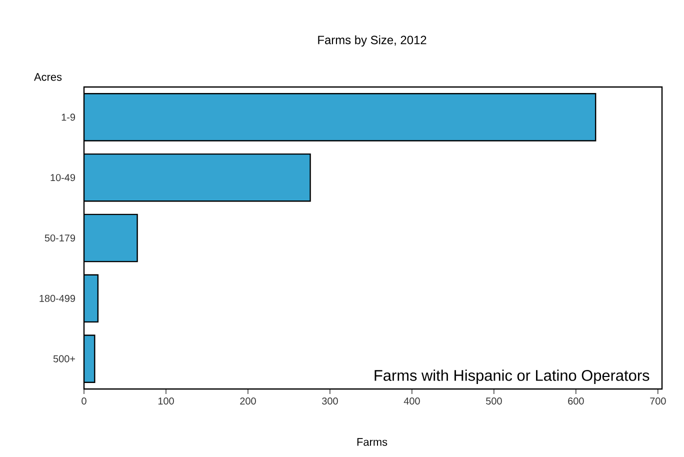 The height and width of the screenshot is (457, 684). What do you see at coordinates (576, 401) in the screenshot?
I see `x-tick-label: 600` at bounding box center [576, 401].